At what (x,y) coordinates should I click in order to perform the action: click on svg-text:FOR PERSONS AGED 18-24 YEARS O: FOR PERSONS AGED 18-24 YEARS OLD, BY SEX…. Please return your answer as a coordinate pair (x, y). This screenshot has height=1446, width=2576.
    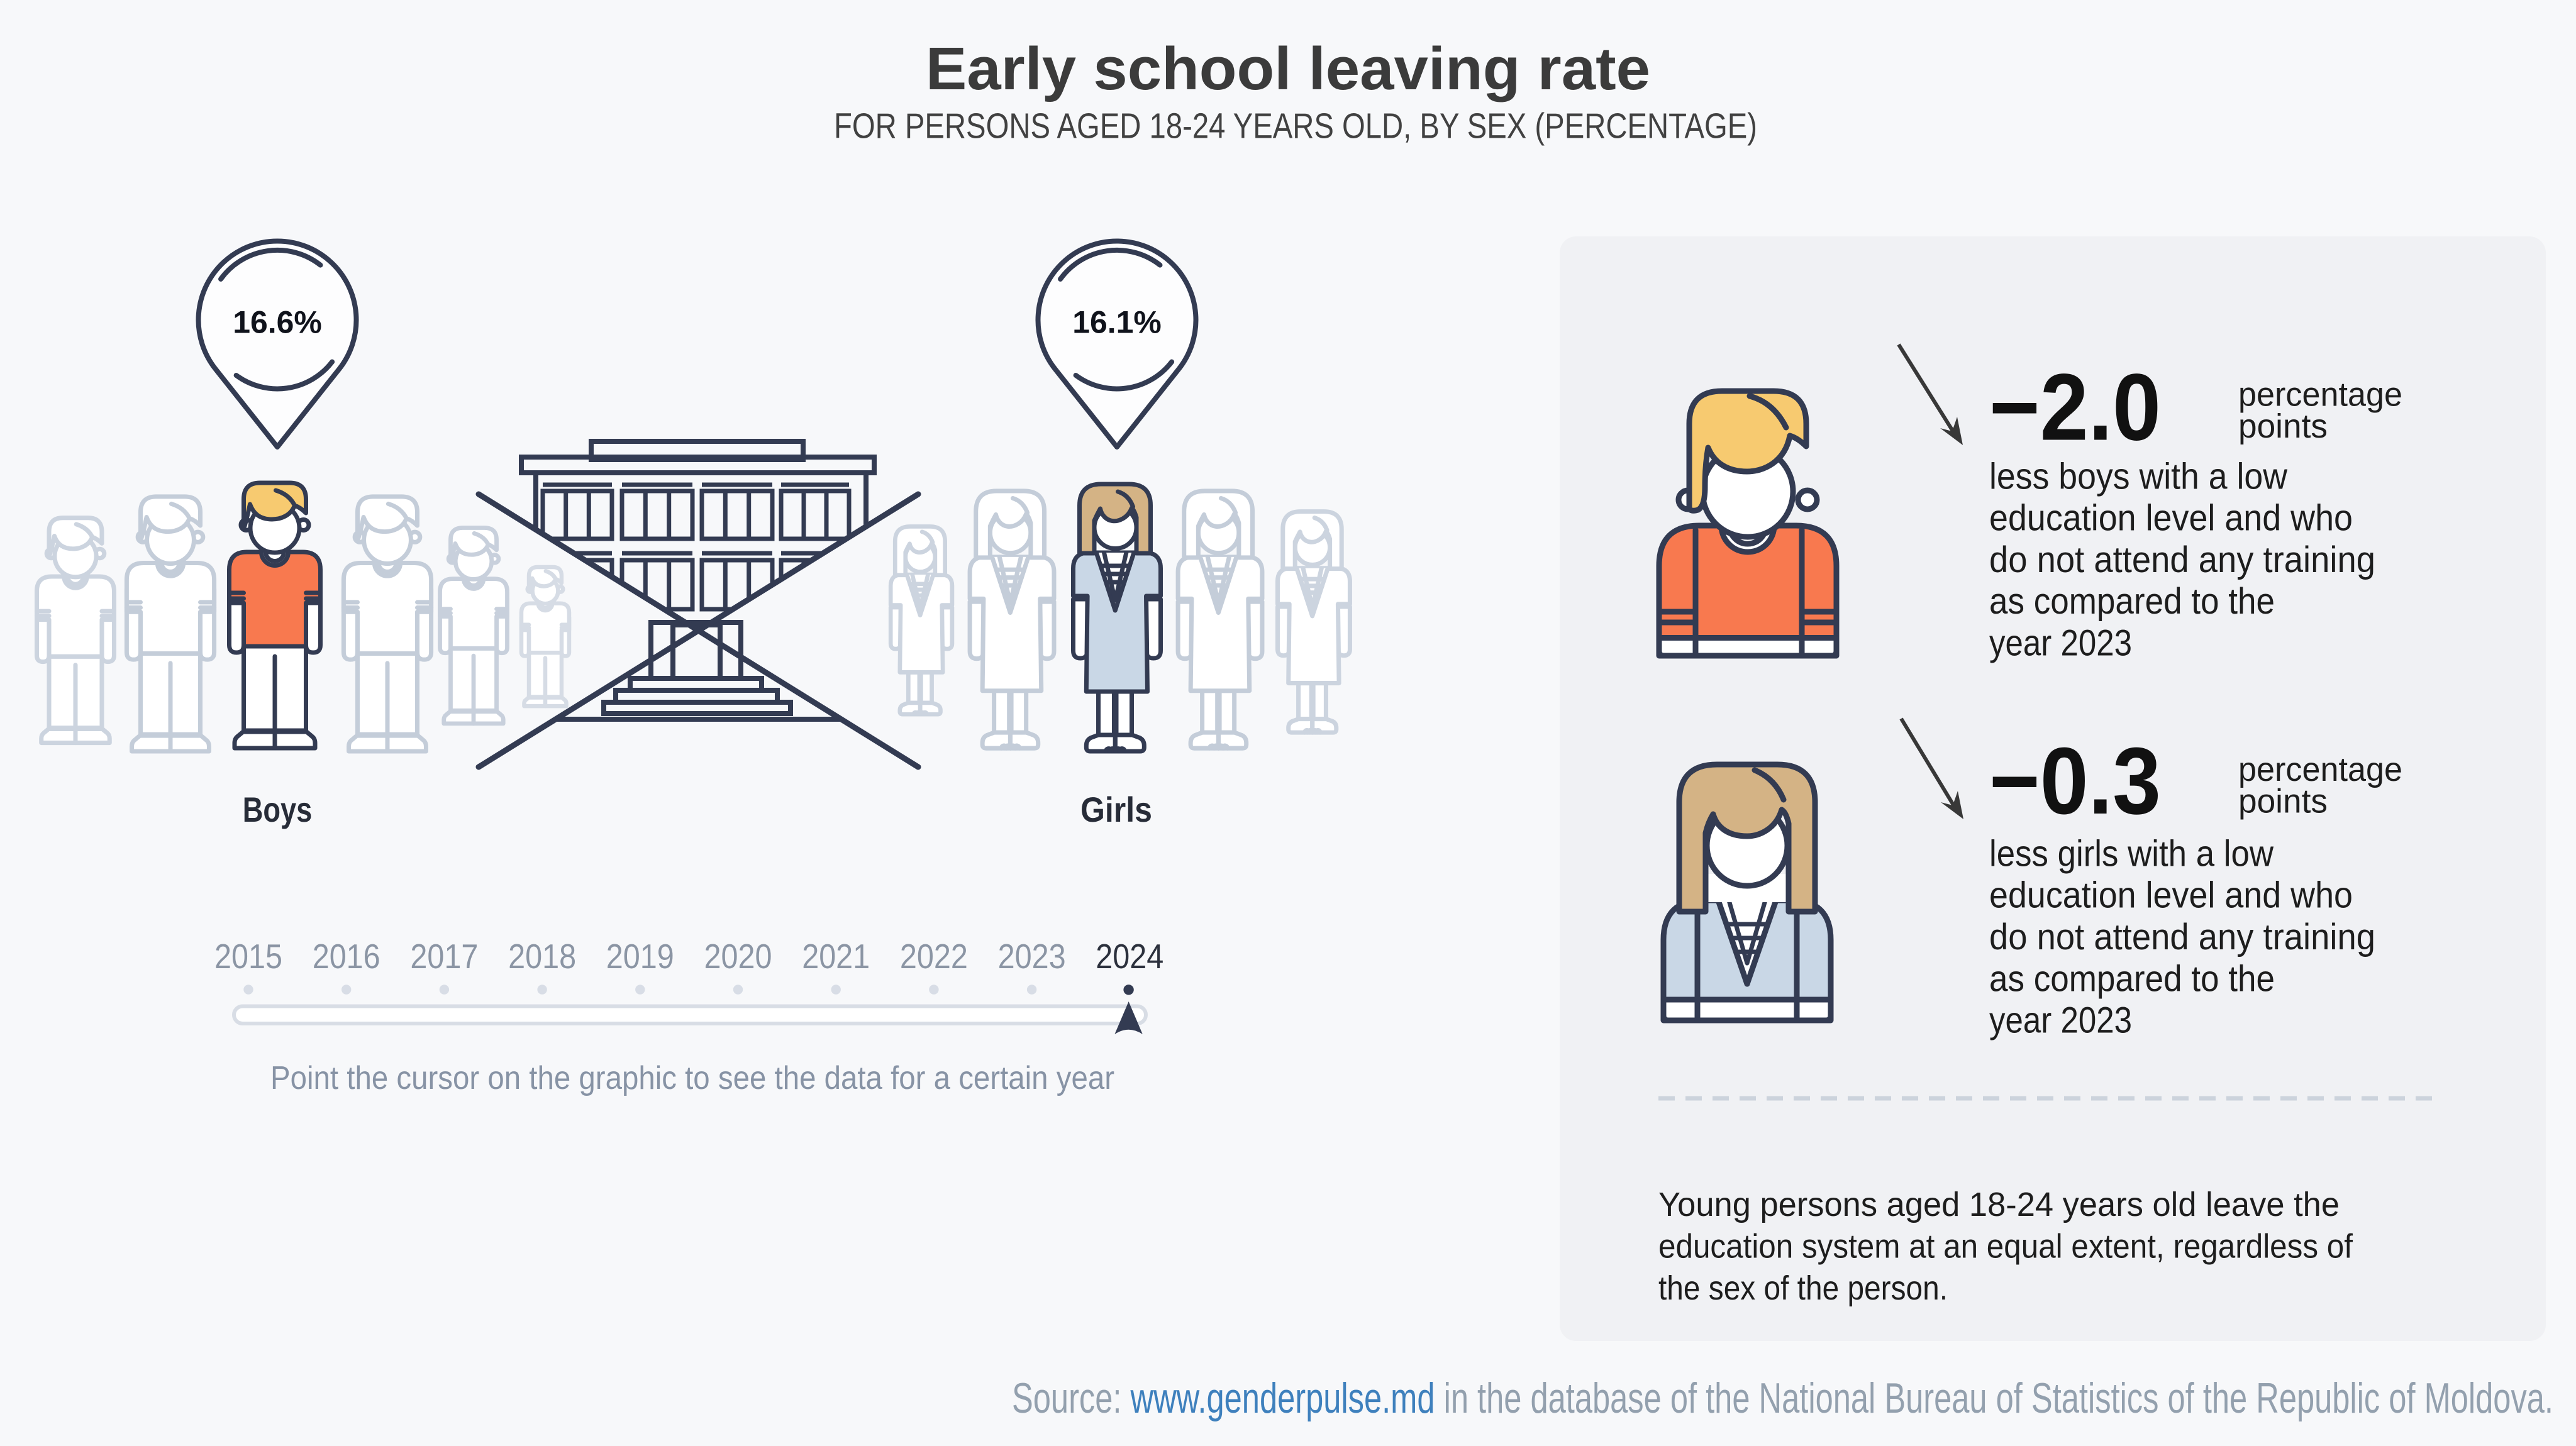
    Looking at the image, I should click on (1295, 126).